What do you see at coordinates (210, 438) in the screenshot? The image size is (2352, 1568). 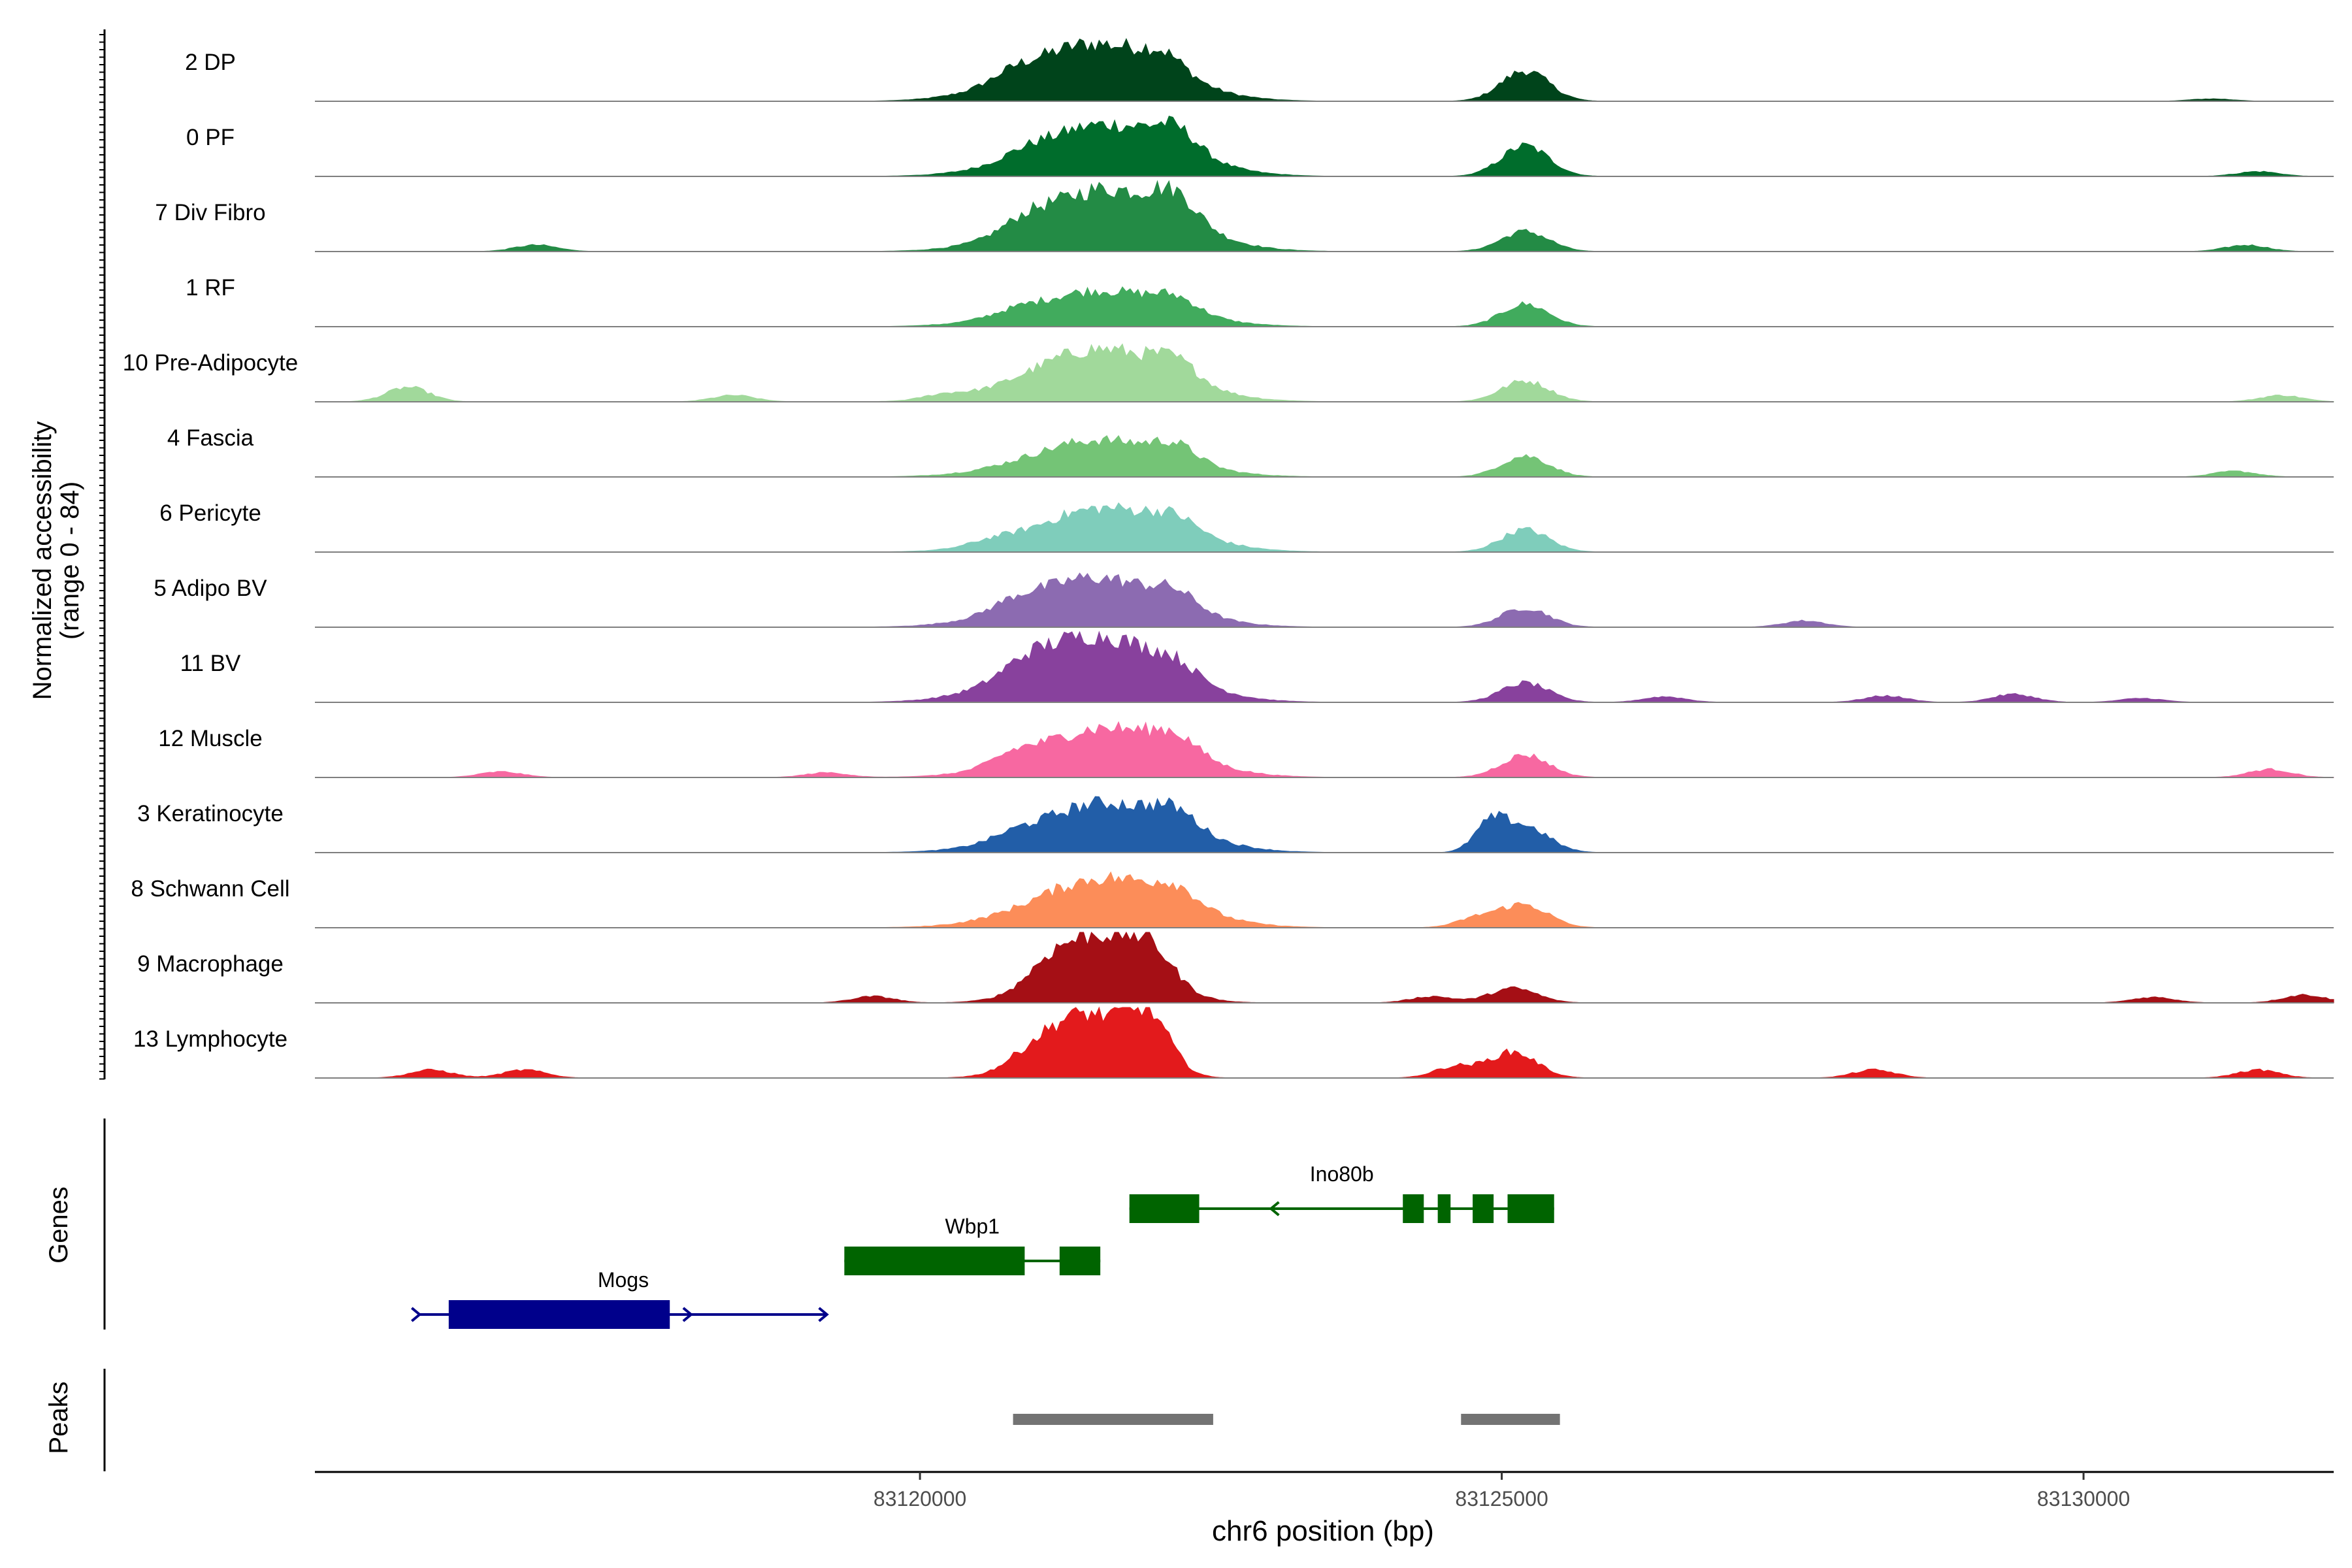 I see `track-label: 4 Fascia` at bounding box center [210, 438].